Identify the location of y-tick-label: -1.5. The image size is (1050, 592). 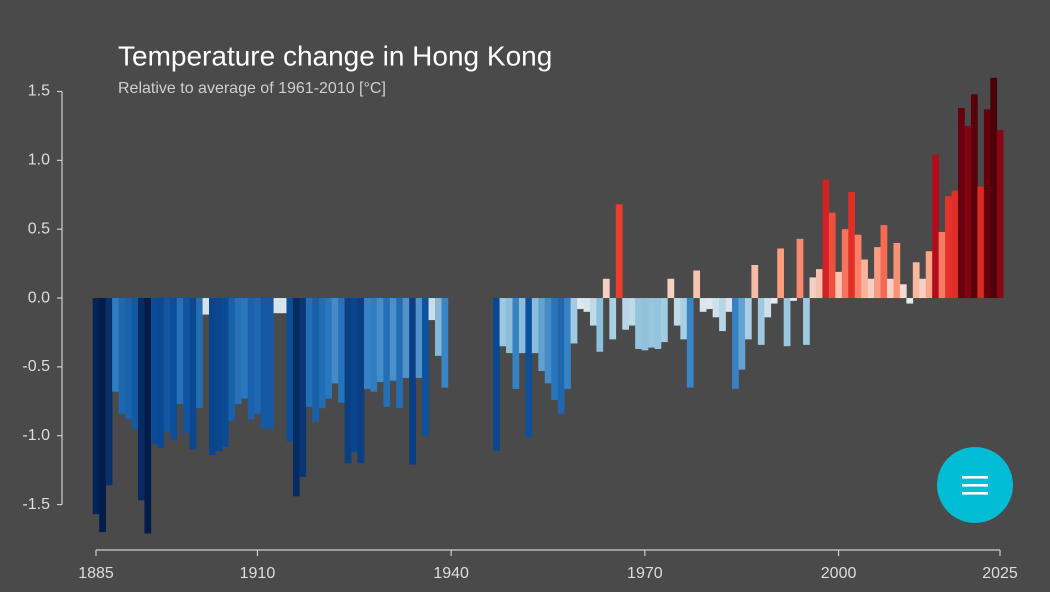
(36, 504).